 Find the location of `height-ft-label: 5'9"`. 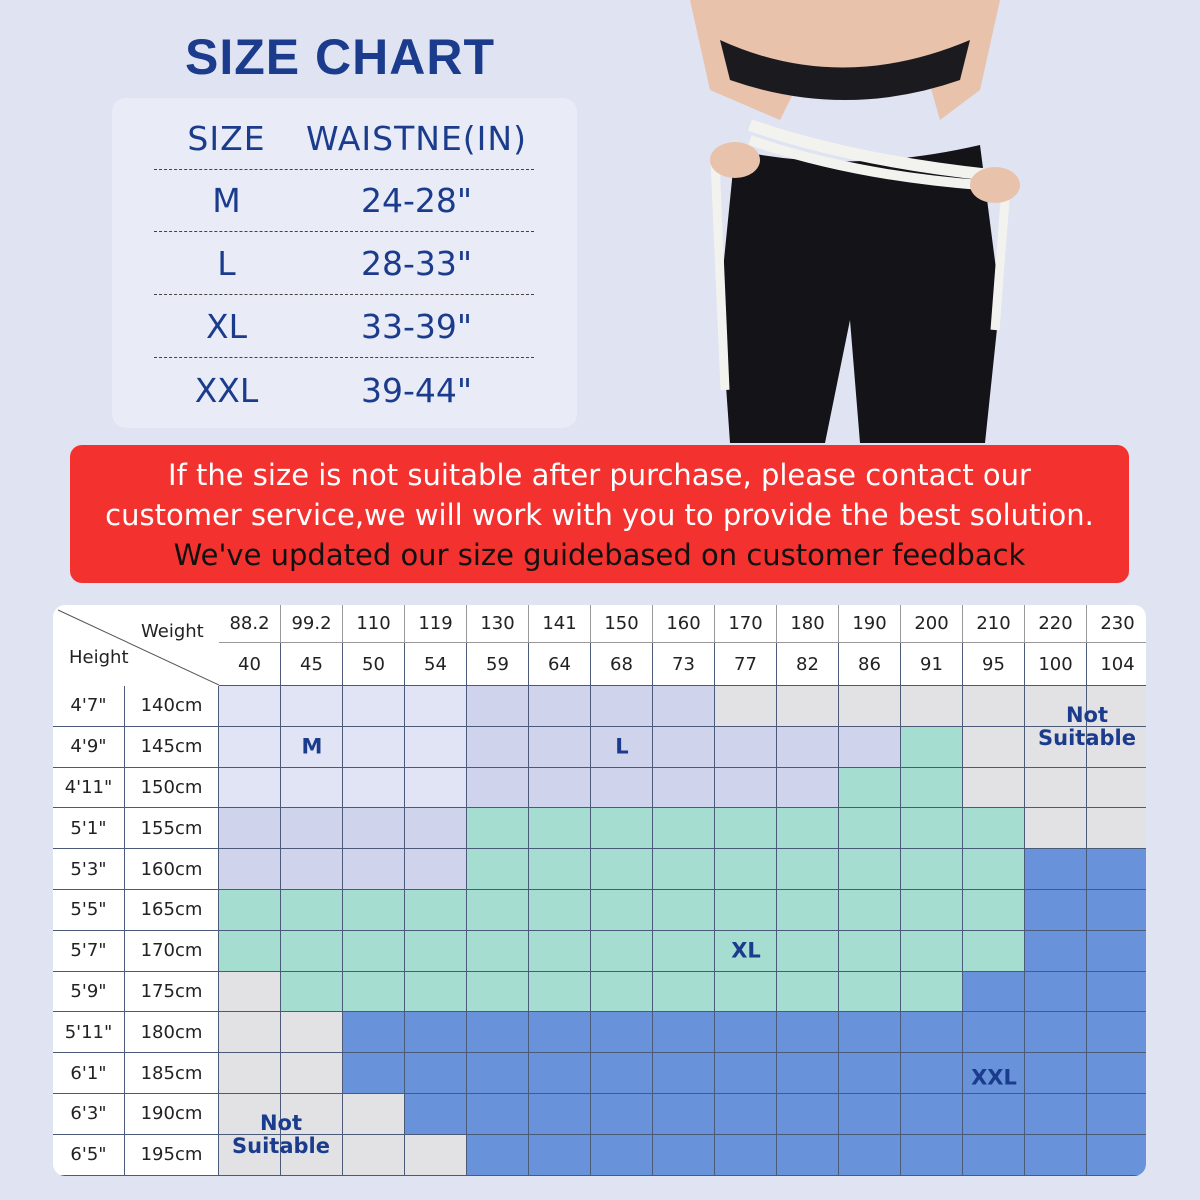

height-ft-label: 5'9" is located at coordinates (89, 992).